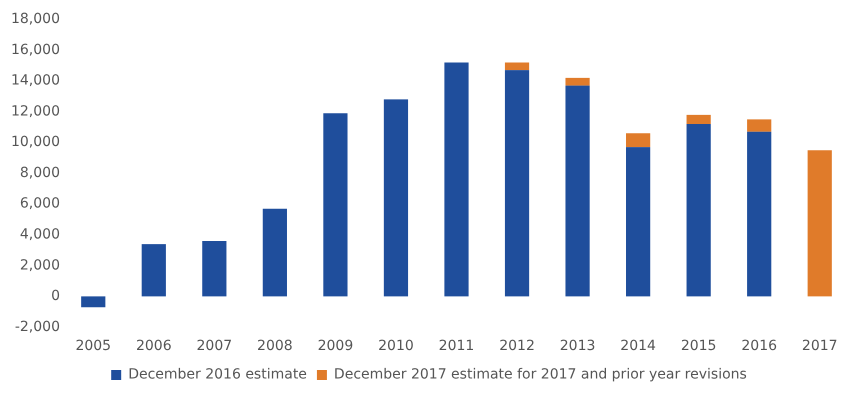  What do you see at coordinates (217, 374) in the screenshot?
I see `legend-label: December 2016 estimate` at bounding box center [217, 374].